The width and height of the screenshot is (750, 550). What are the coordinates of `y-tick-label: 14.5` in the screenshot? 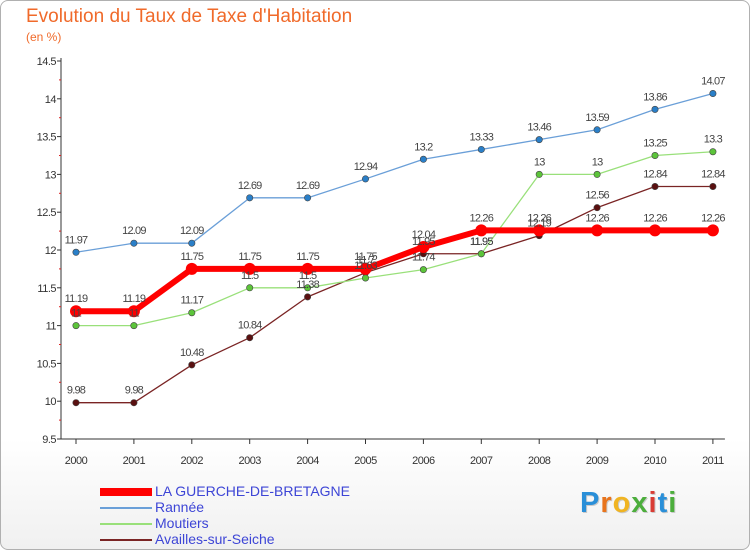 It's located at (47, 62).